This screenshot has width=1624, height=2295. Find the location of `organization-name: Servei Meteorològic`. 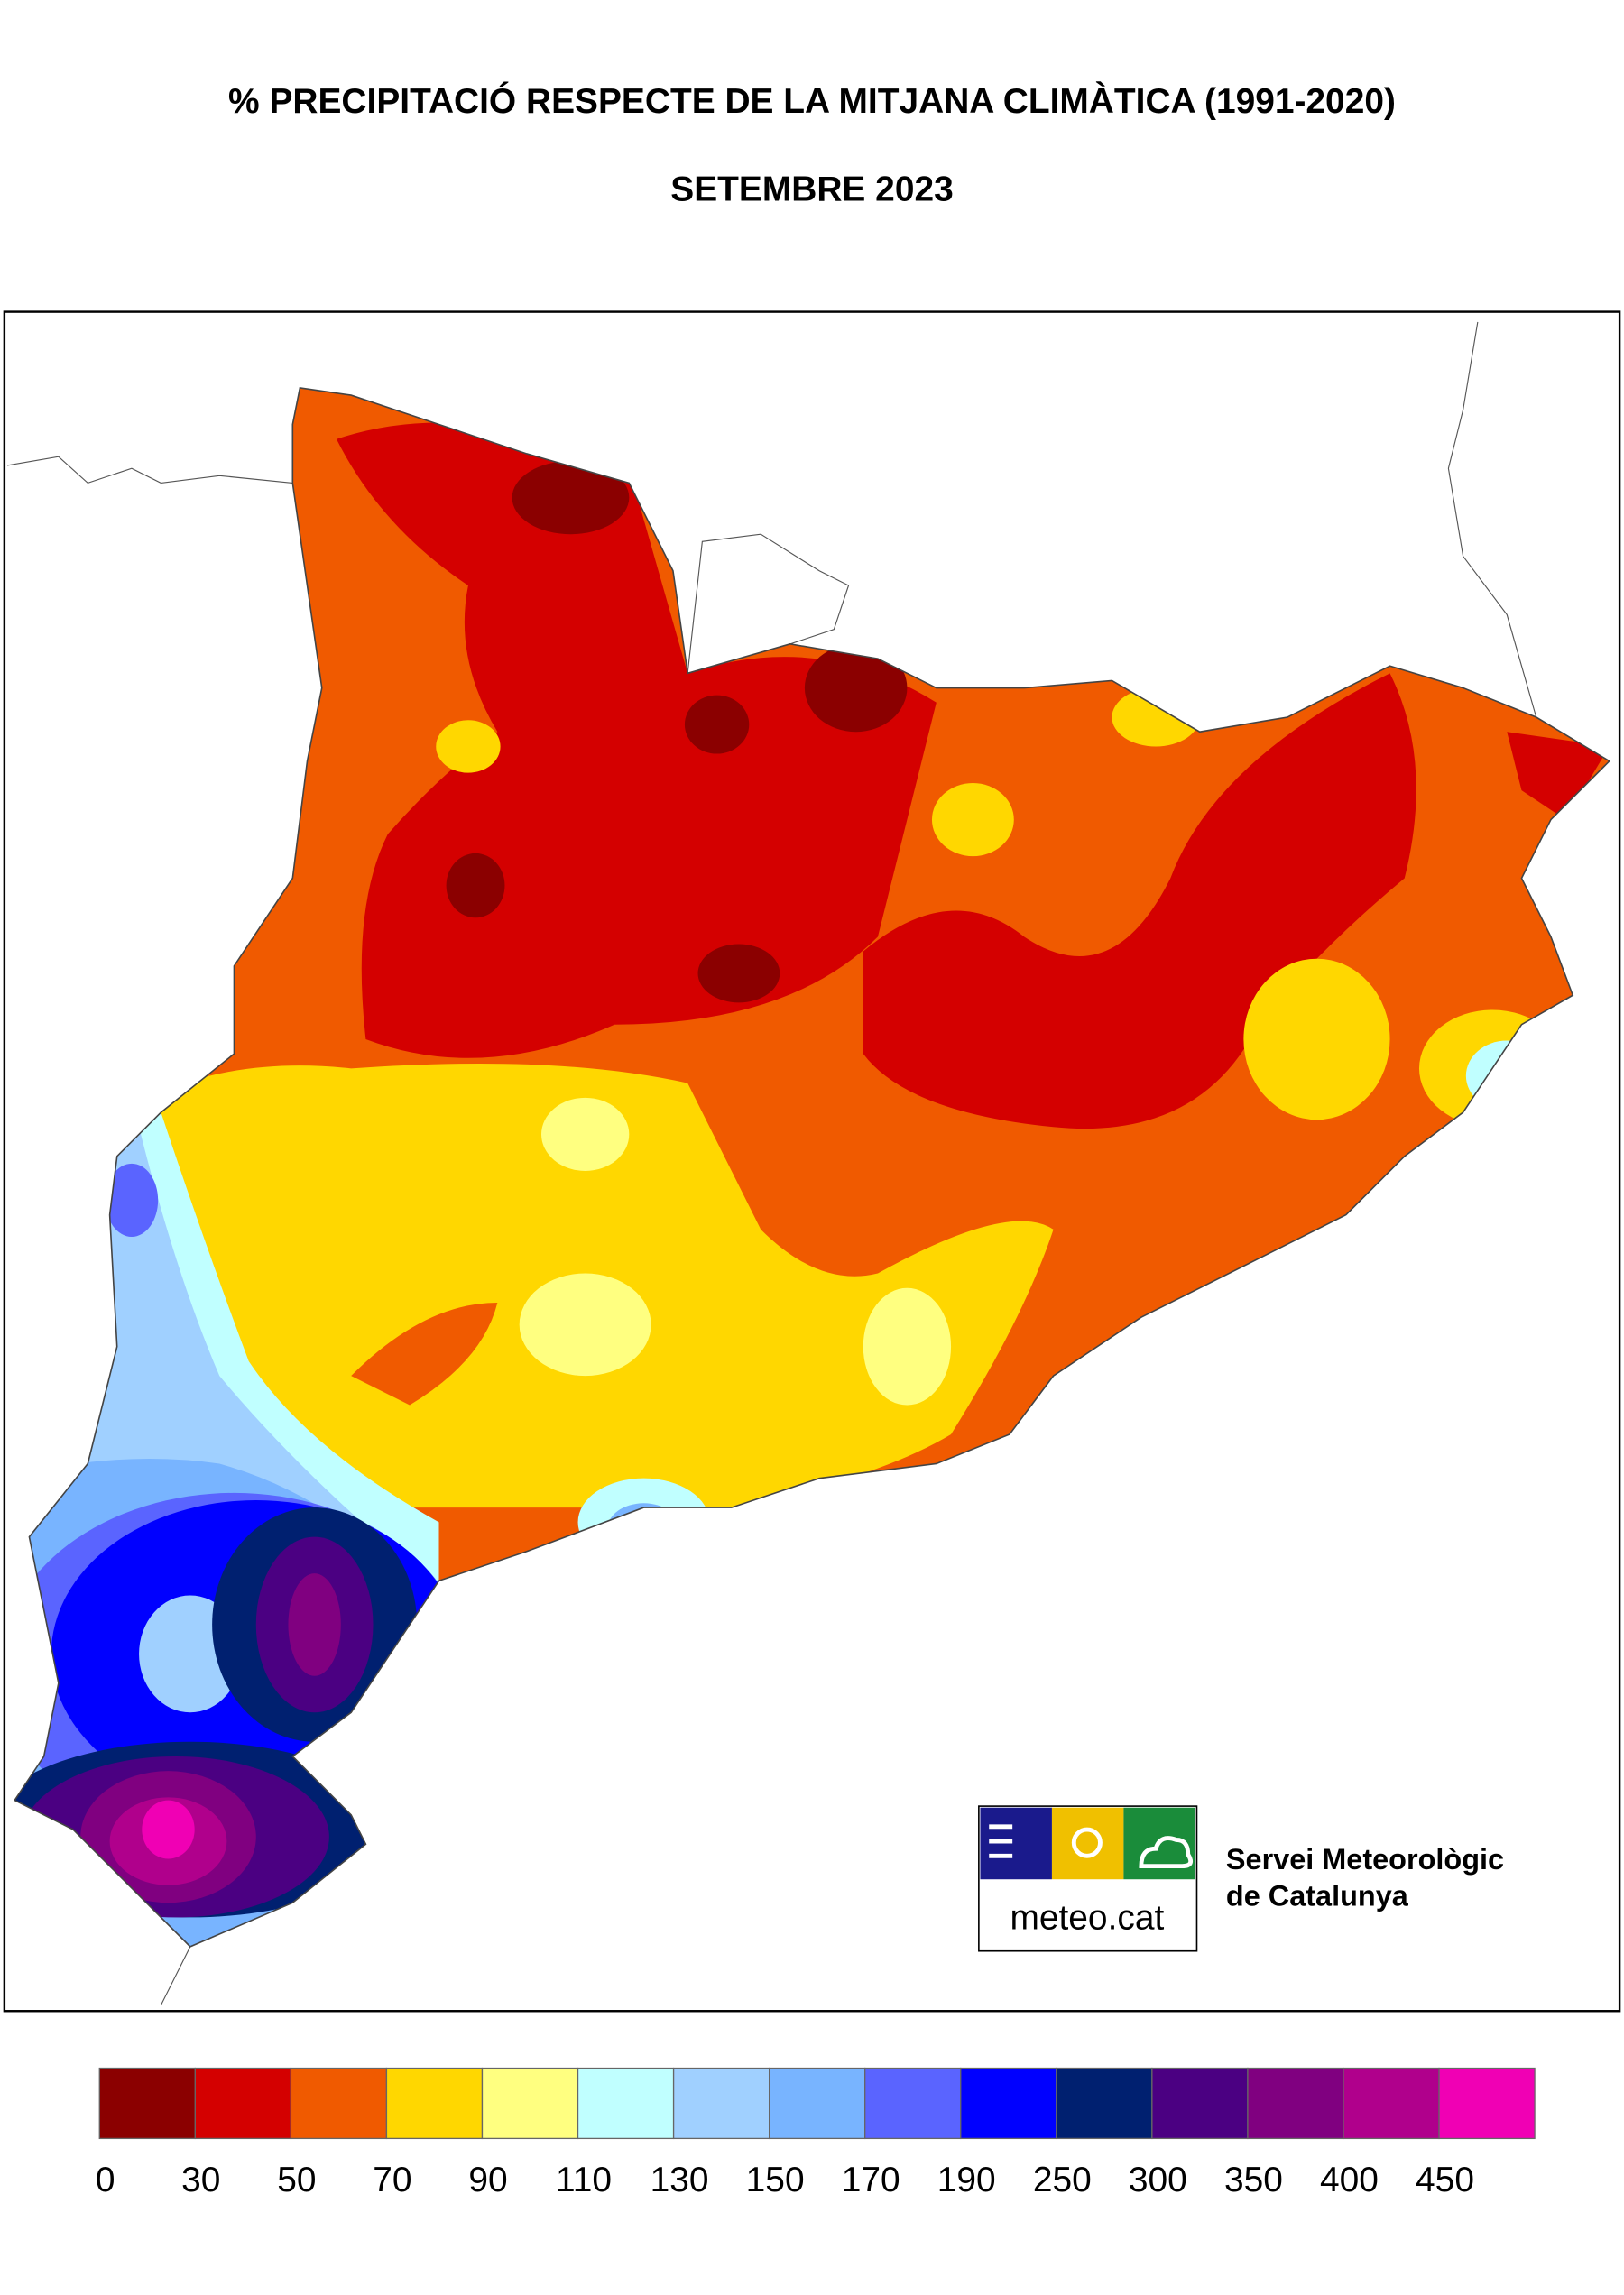

organization-name: Servei Meteorològic is located at coordinates (1365, 1859).